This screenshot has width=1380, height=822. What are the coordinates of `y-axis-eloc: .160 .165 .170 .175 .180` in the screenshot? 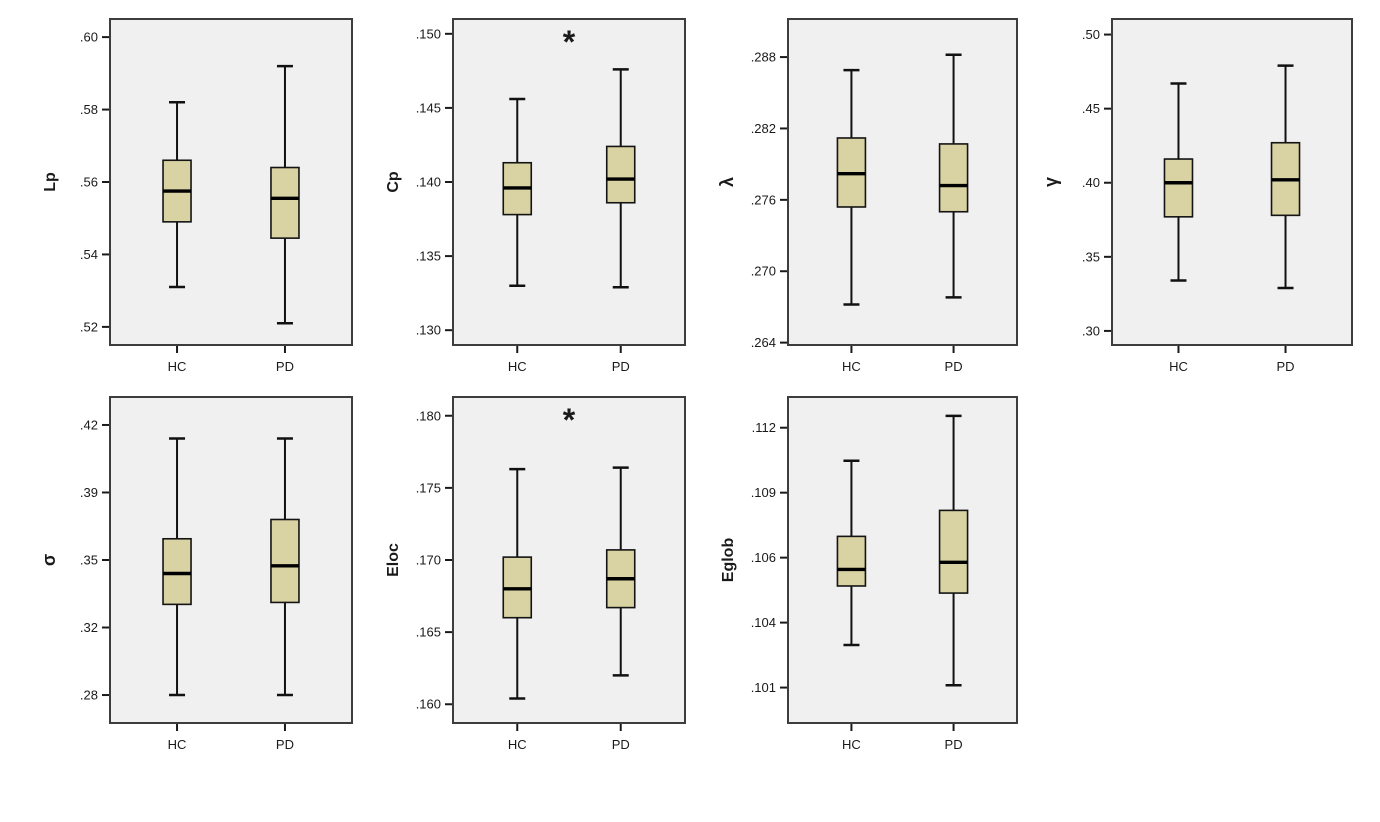 It's located at (434, 560).